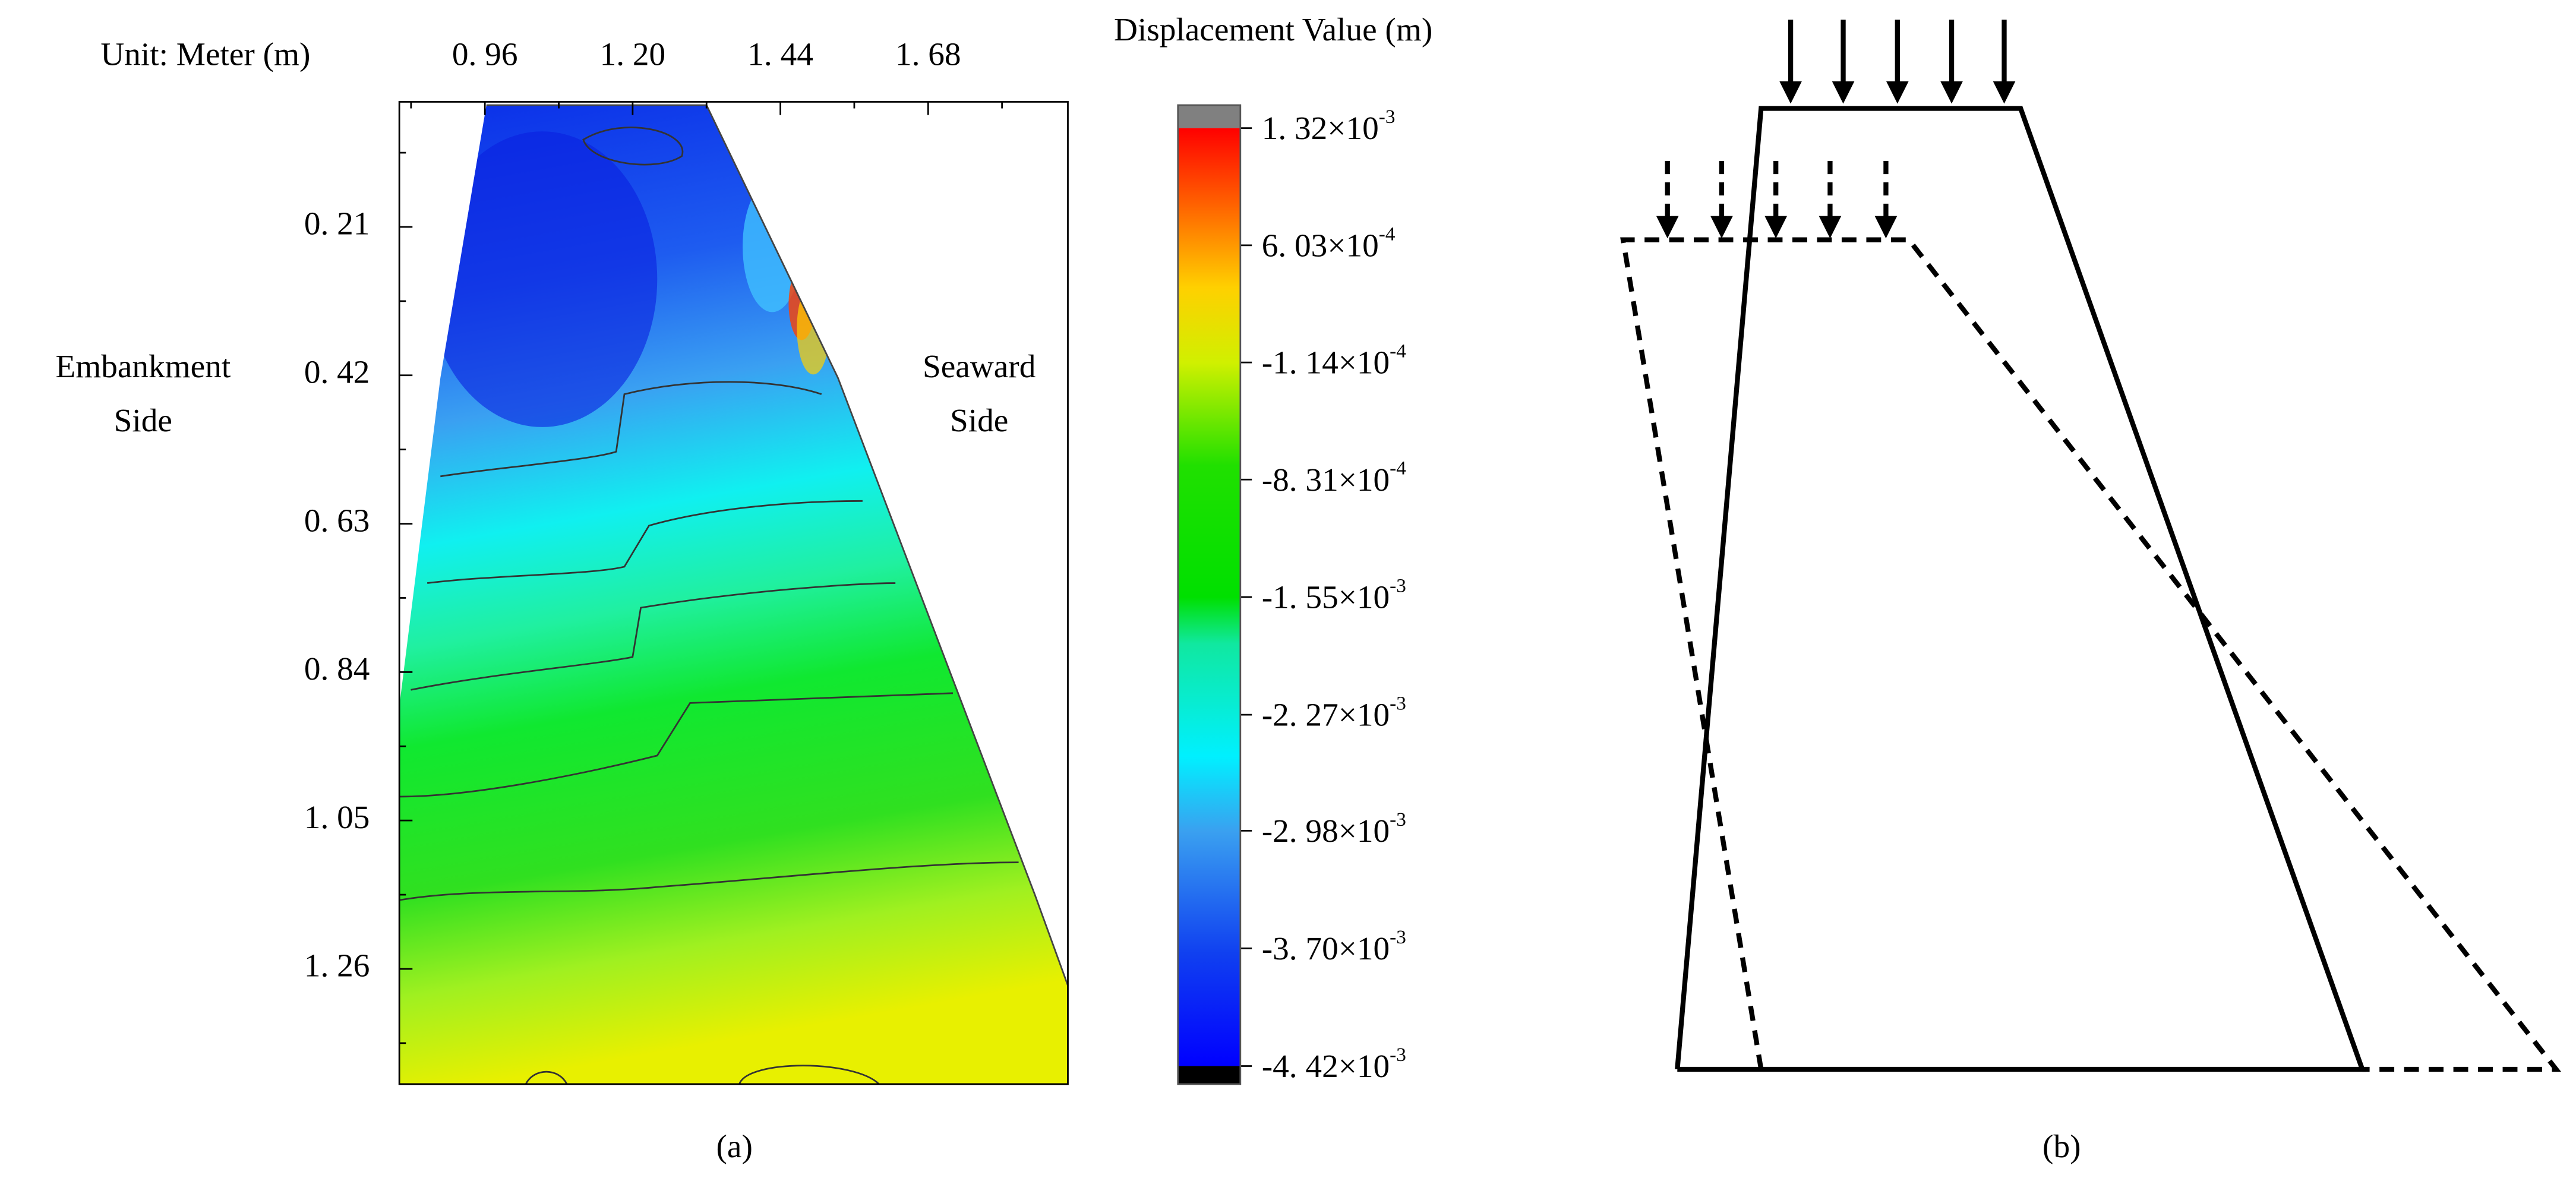 The width and height of the screenshot is (2576, 1181). Describe the element at coordinates (734, 1146) in the screenshot. I see `caption: (a)` at that location.